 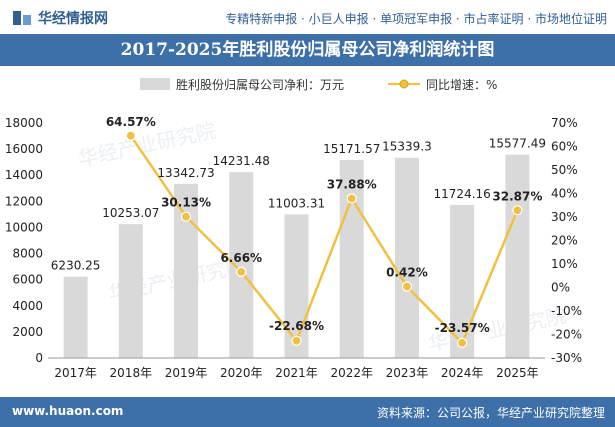 I want to click on y-left-tick-label: 10000, so click(x=24, y=227).